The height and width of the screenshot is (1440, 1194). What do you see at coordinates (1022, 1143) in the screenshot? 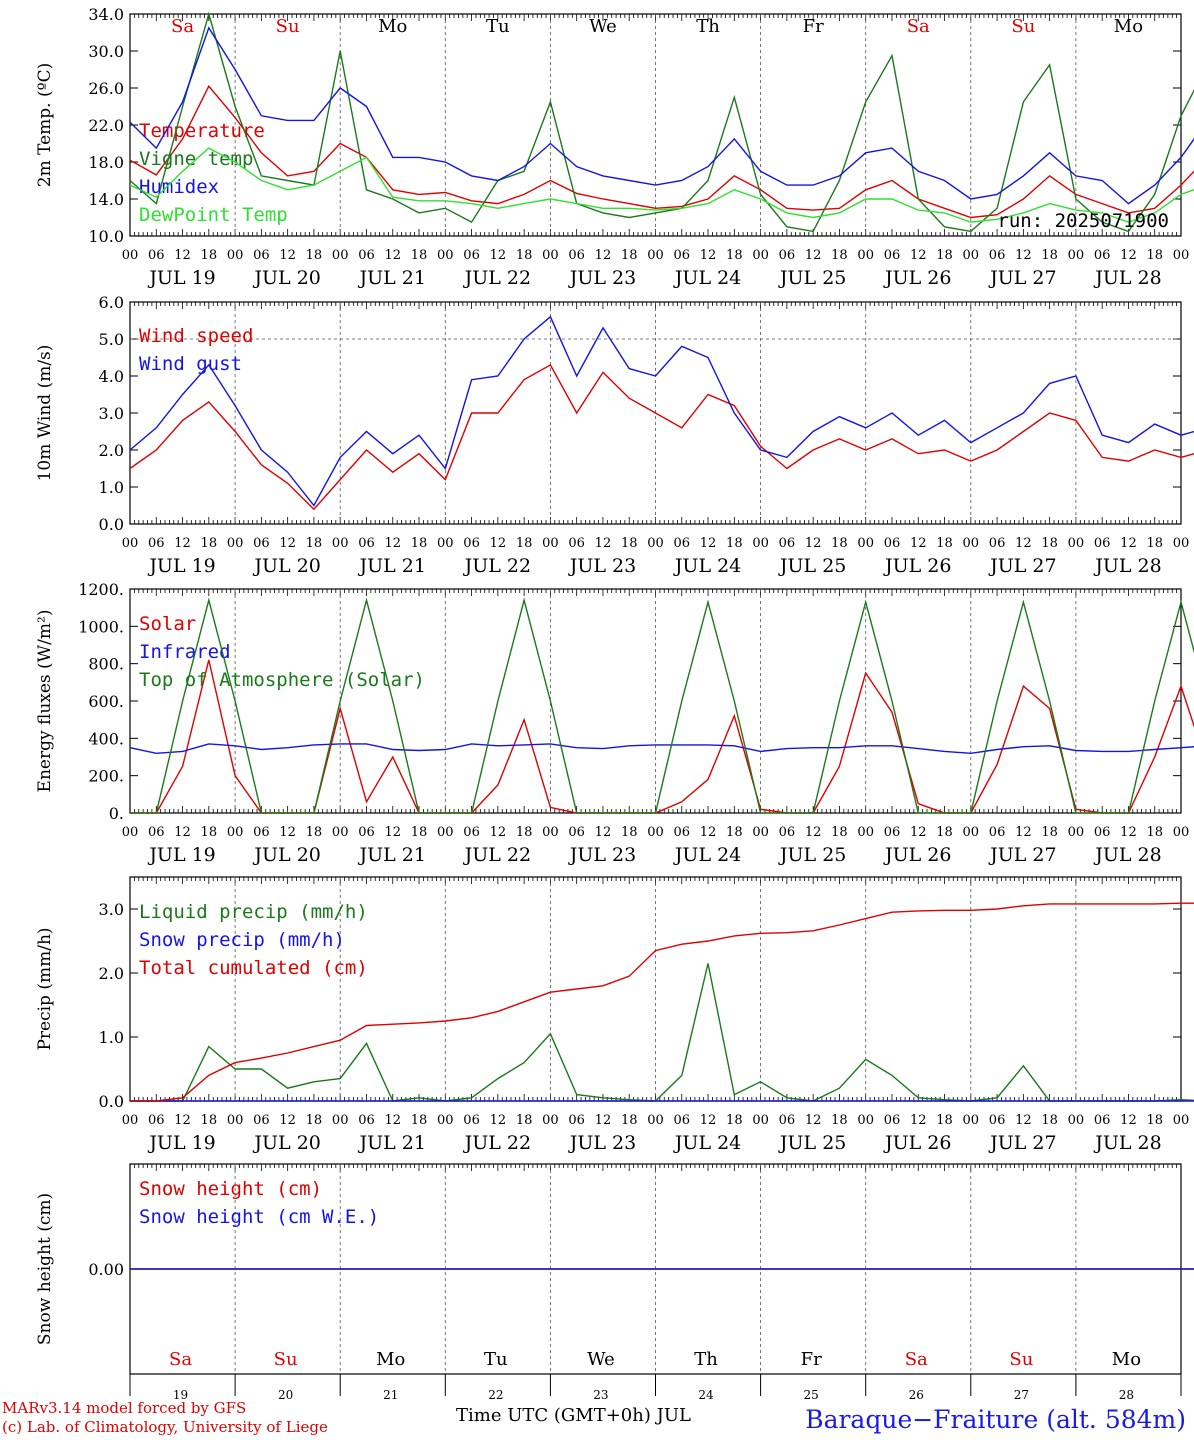
I see `precip-date-label: JUL 27` at bounding box center [1022, 1143].